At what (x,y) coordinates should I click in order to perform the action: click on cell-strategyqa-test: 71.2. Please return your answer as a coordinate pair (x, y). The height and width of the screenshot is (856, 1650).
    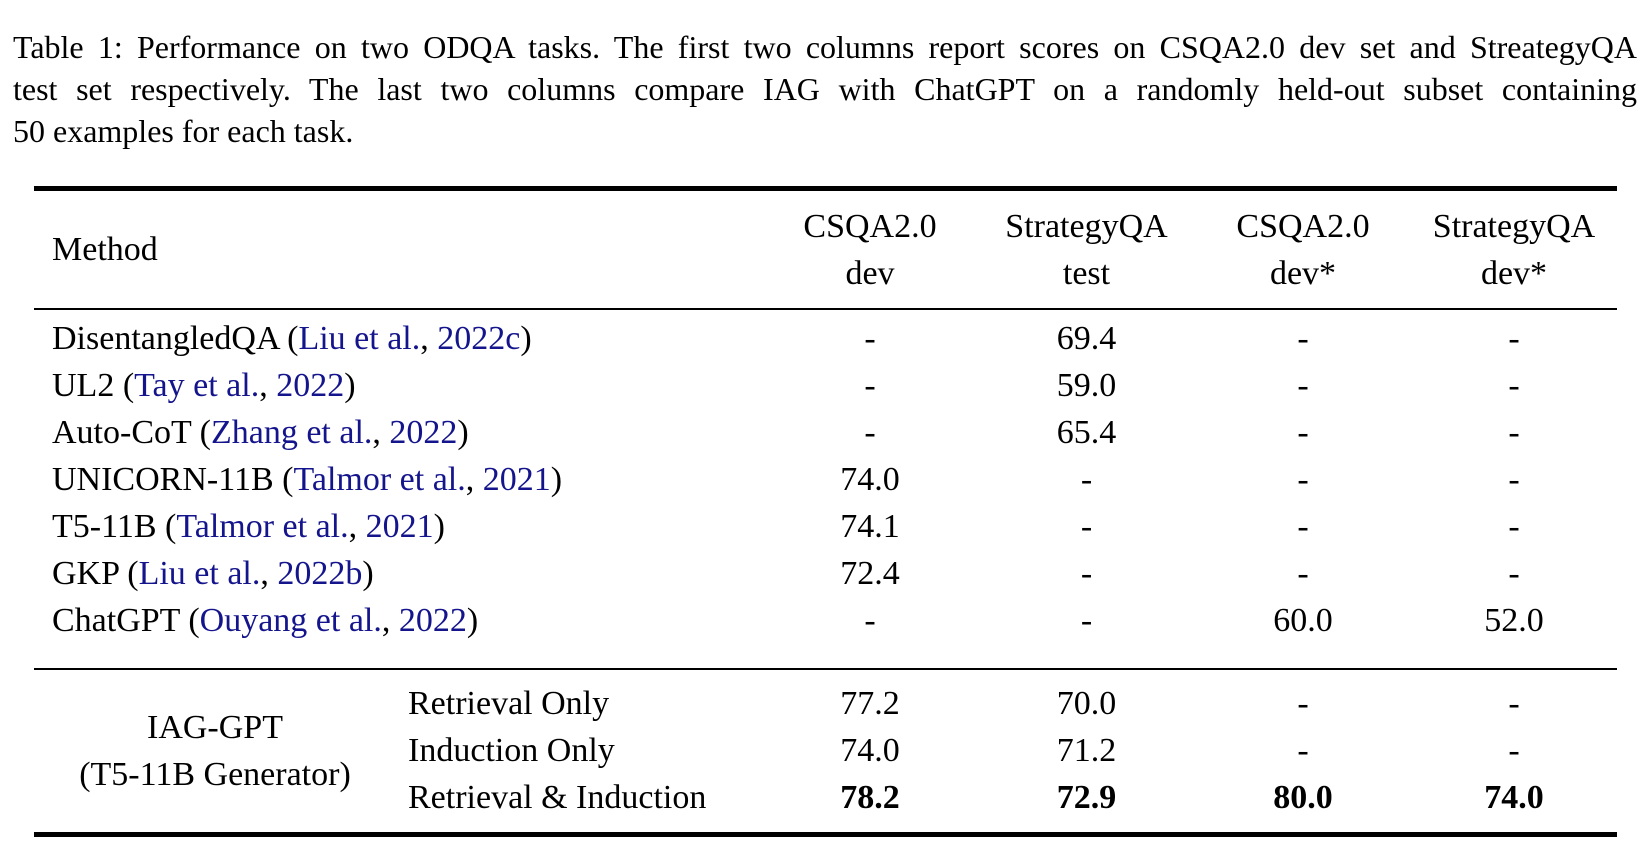
    Looking at the image, I should click on (1086, 750).